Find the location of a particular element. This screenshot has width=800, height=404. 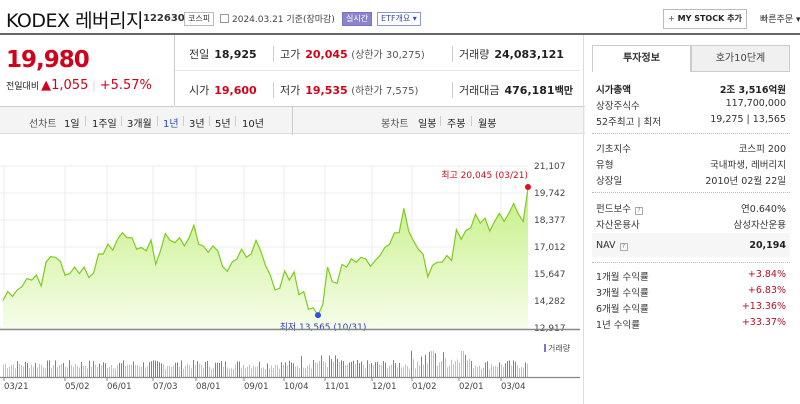

add-my-stock-button: + MY STOCK 추가 is located at coordinates (705, 19).